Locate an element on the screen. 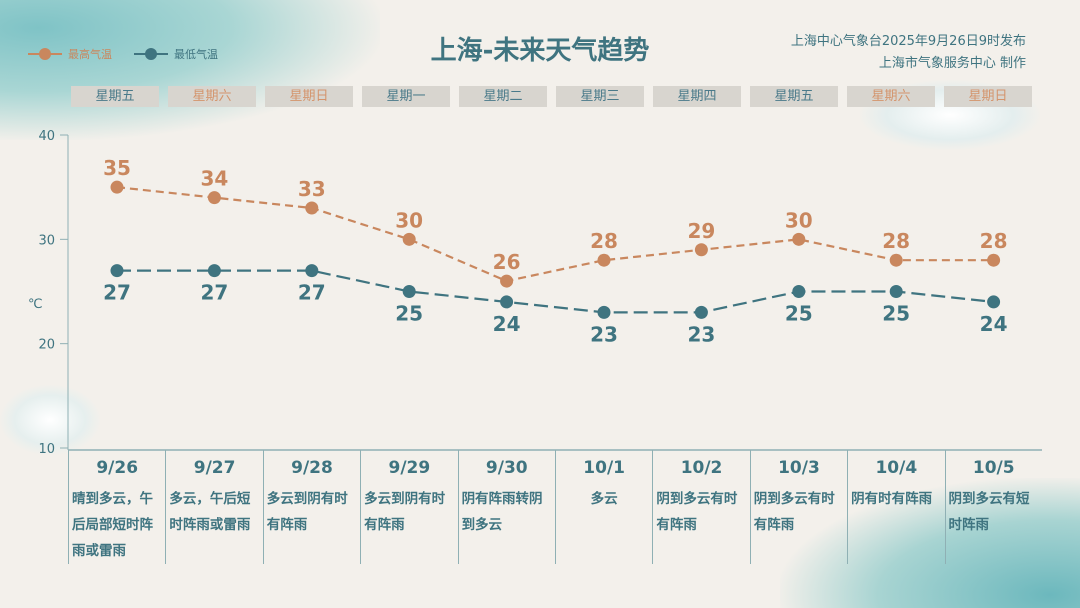 This screenshot has width=1080, height=608. forecast-column: 10/2 阴到多云有时有阵雨 is located at coordinates (700, 507).